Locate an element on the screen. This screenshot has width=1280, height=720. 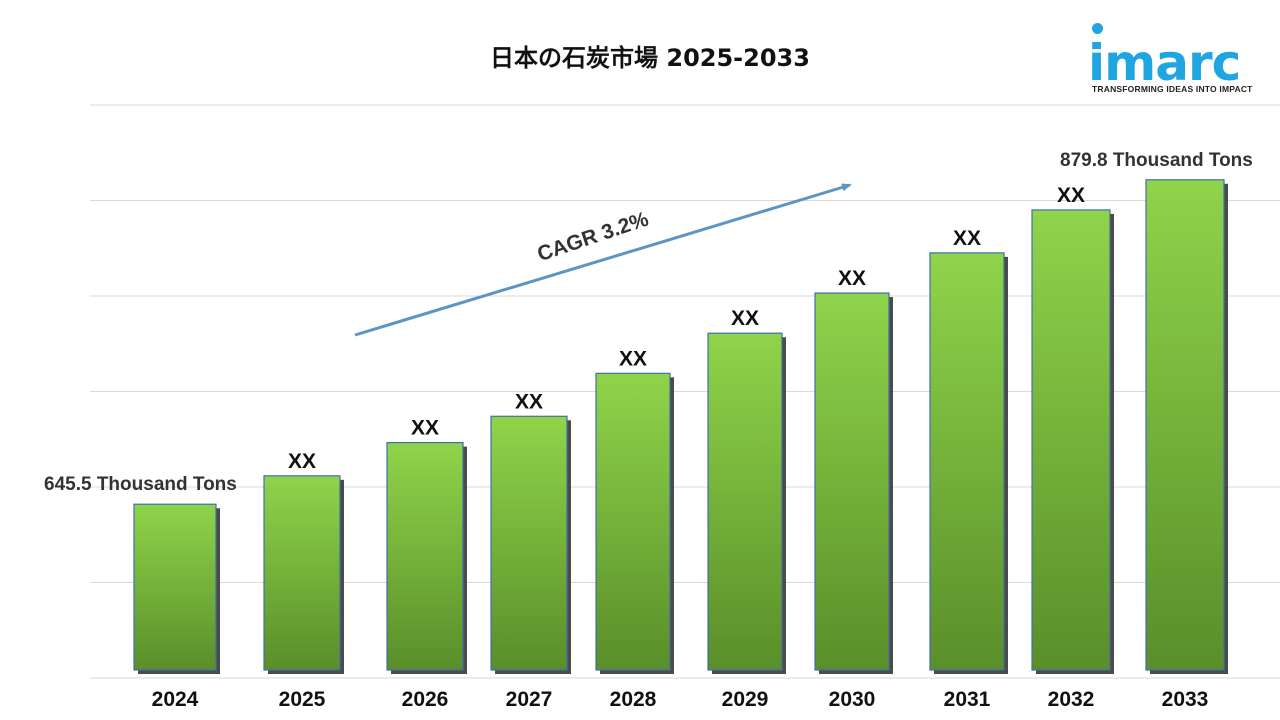
x-tick-2027: 2027 is located at coordinates (529, 699).